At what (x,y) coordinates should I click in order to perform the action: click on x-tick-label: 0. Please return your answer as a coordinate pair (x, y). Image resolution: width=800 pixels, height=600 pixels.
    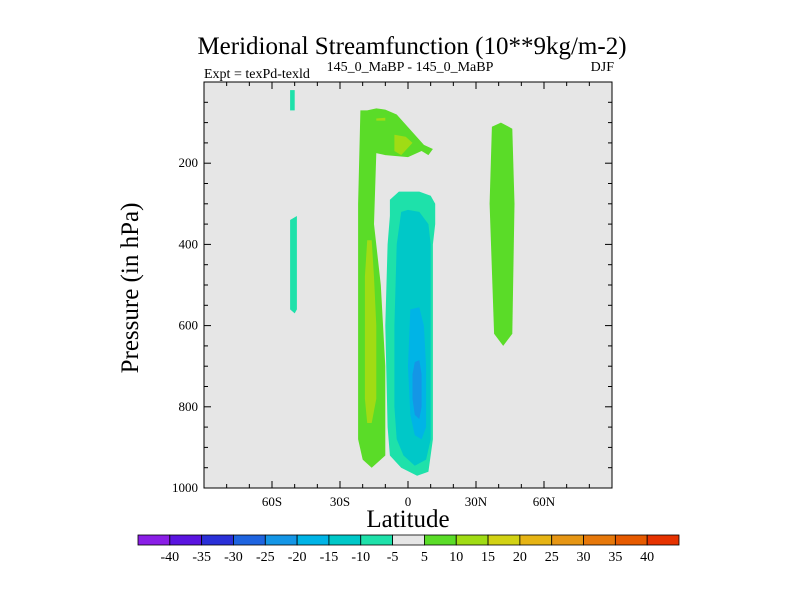
    Looking at the image, I should click on (408, 501).